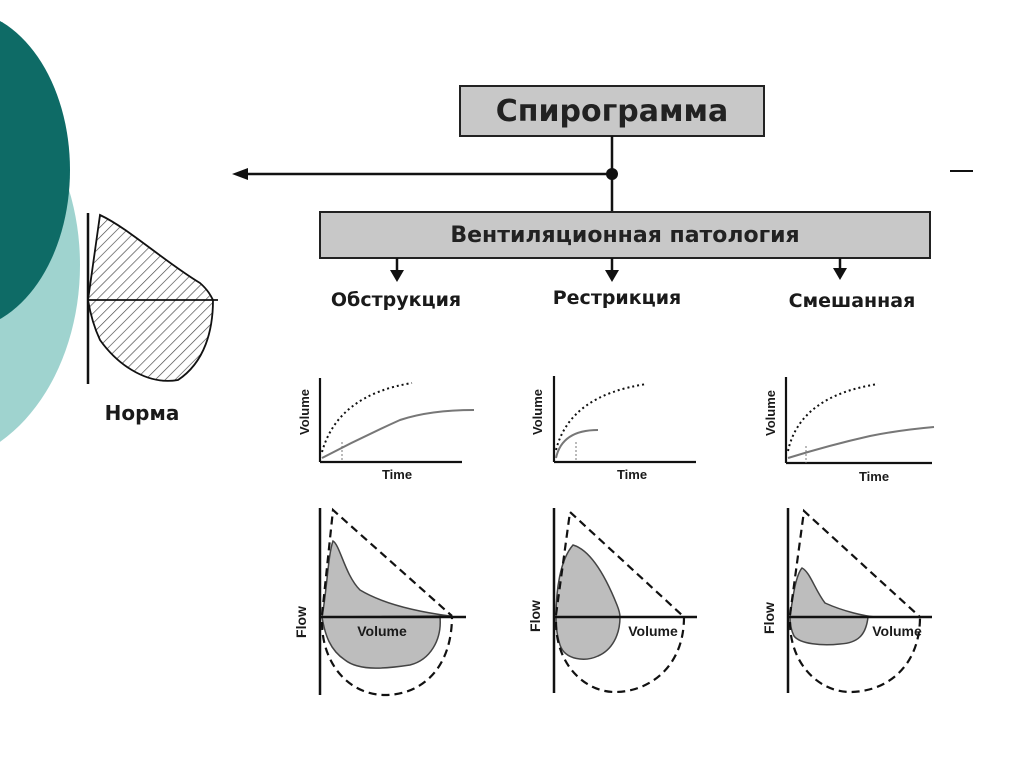 This screenshot has height=768, width=1024. Describe the element at coordinates (537, 412) in the screenshot. I see `restriction-volume-label: Volume` at that location.